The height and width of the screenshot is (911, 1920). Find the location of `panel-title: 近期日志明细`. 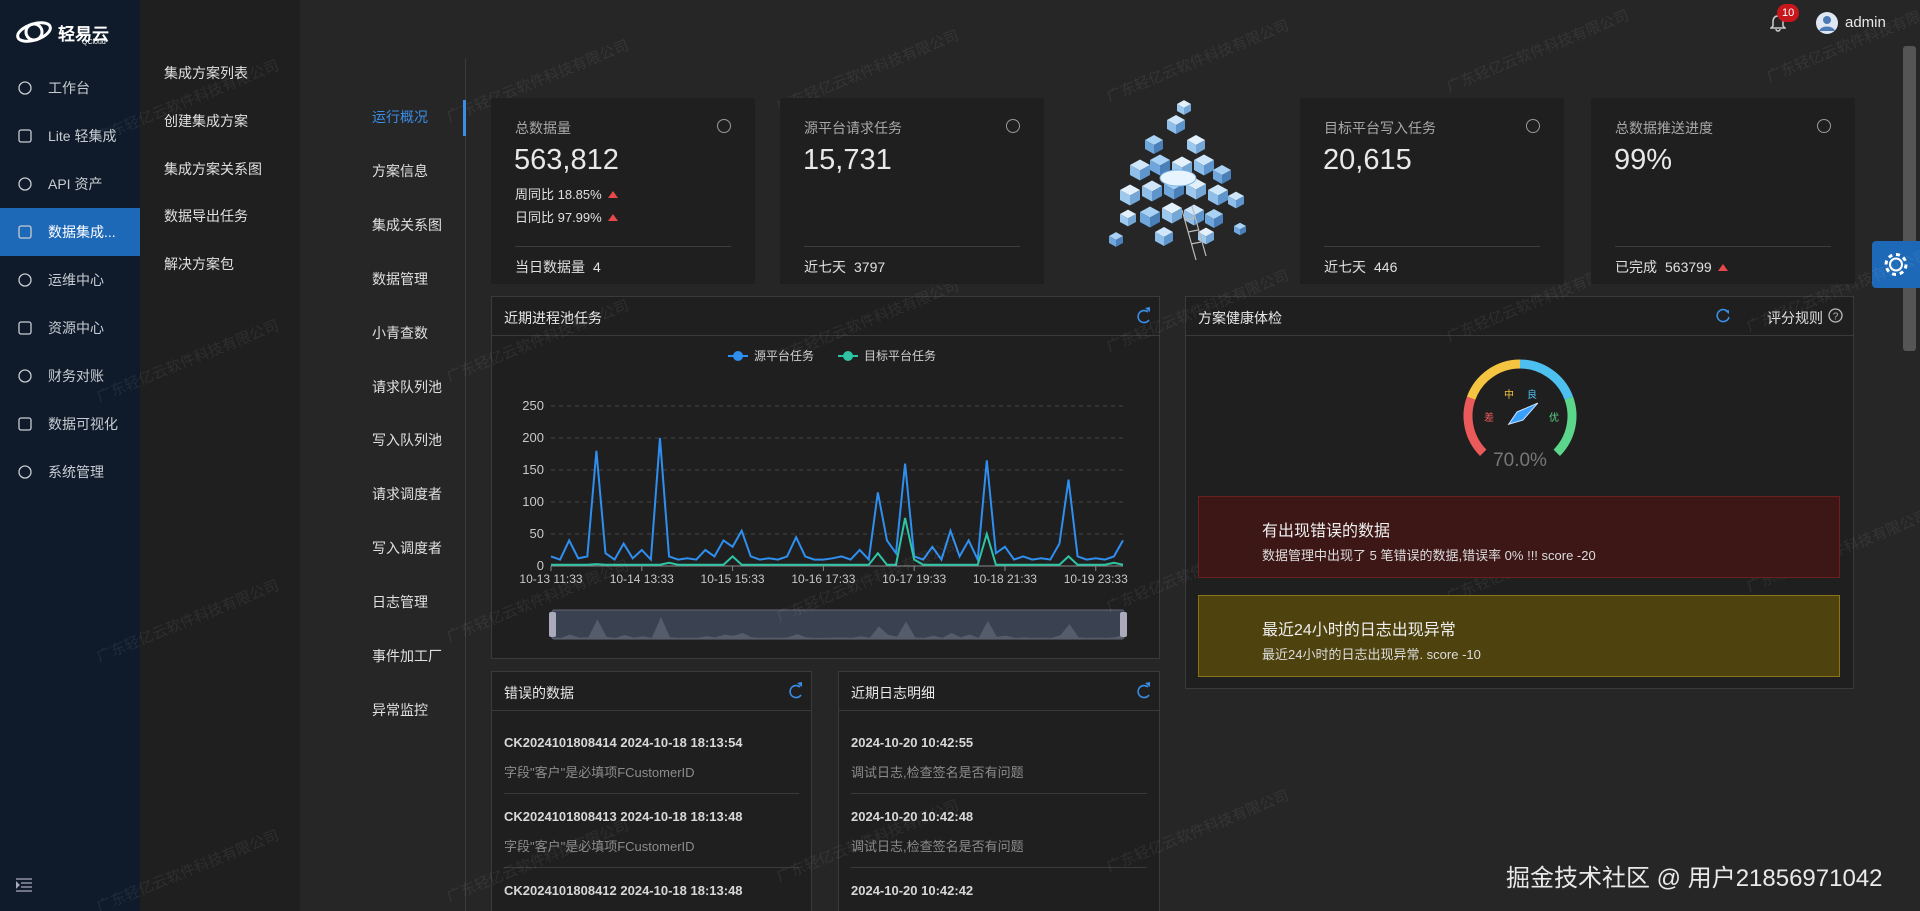

panel-title: 近期日志明细 is located at coordinates (893, 693).